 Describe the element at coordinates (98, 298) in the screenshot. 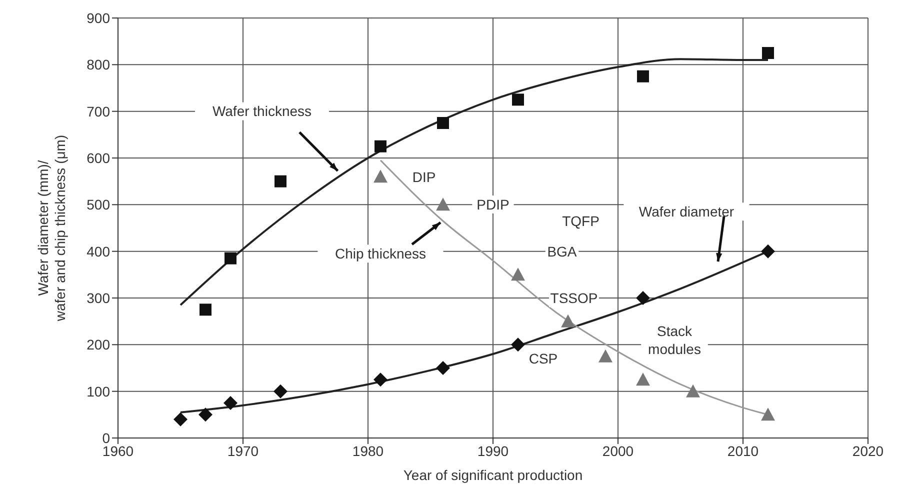

I see `y-tick-label: 300` at that location.